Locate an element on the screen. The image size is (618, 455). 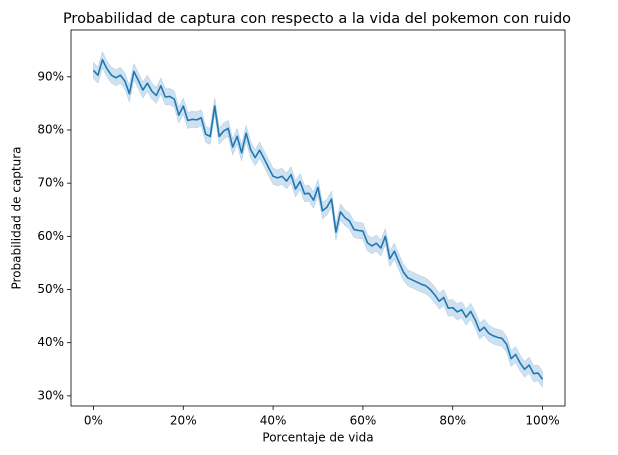
x-tick-label: 20% is located at coordinates (183, 421).